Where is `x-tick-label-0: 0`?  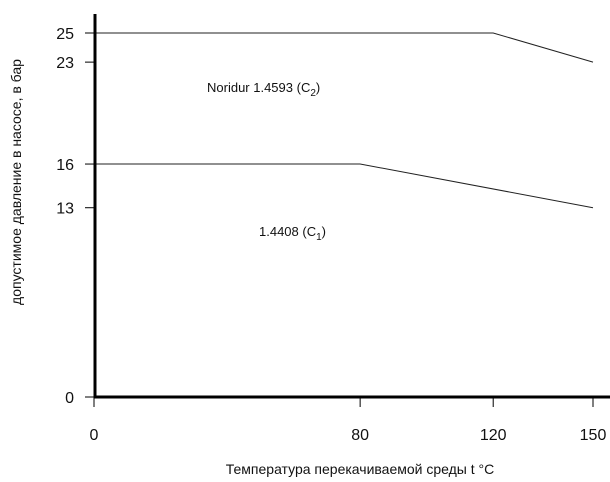
x-tick-label-0: 0 is located at coordinates (94, 435).